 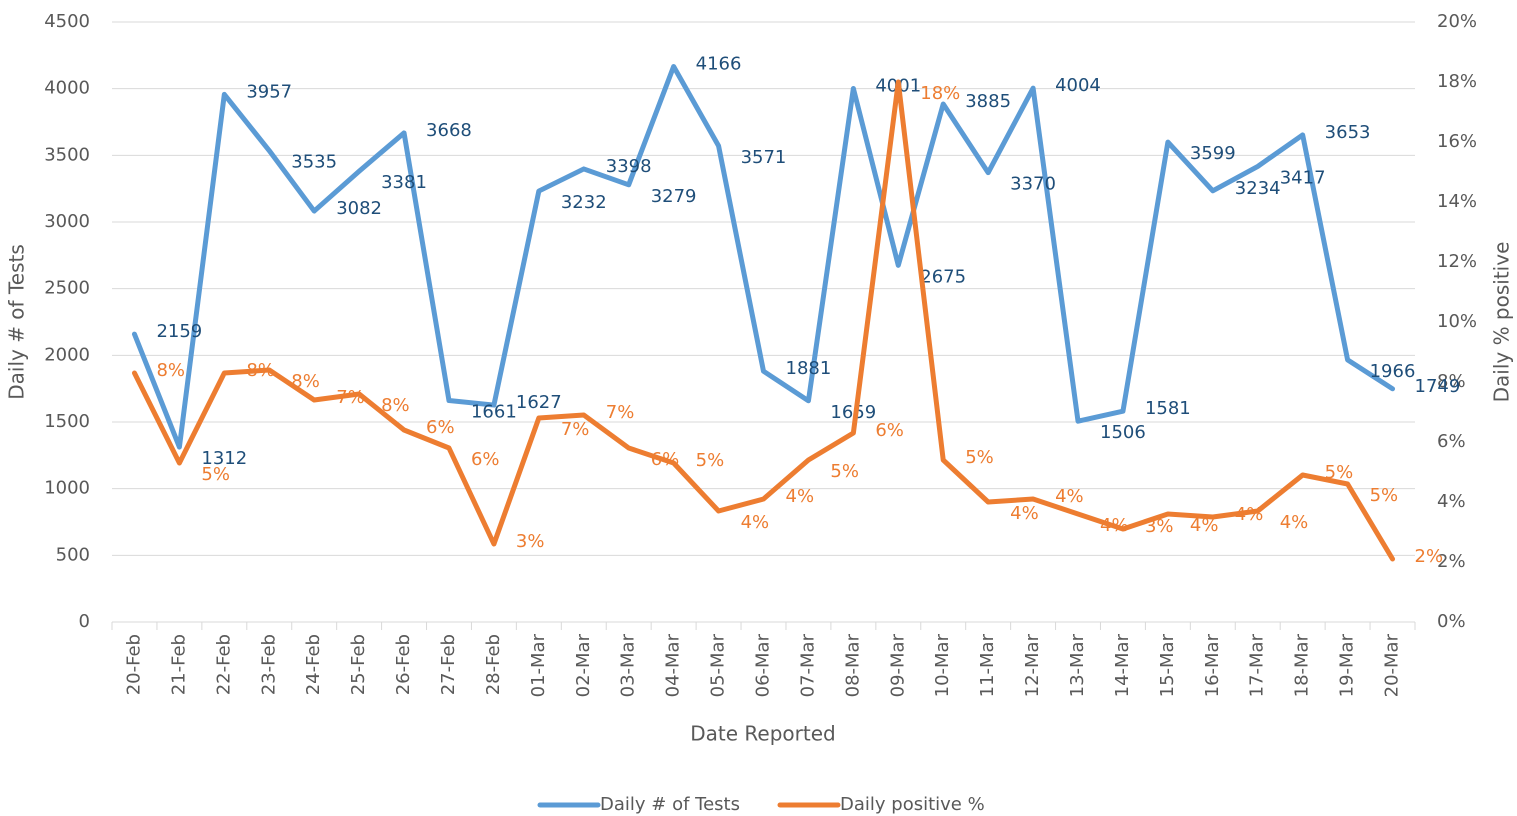 What do you see at coordinates (448, 664) in the screenshot?
I see `x-tick-label: 27-Feb` at bounding box center [448, 664].